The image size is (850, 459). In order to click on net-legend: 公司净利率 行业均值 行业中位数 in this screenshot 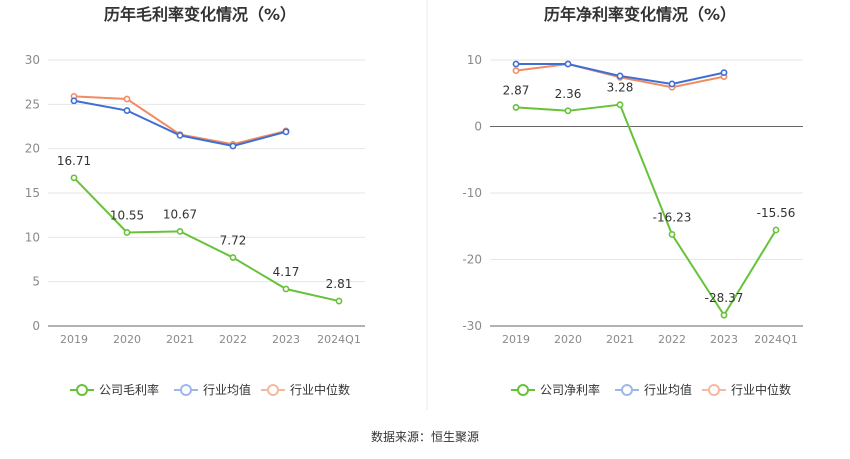, I will do `click(651, 389)`.